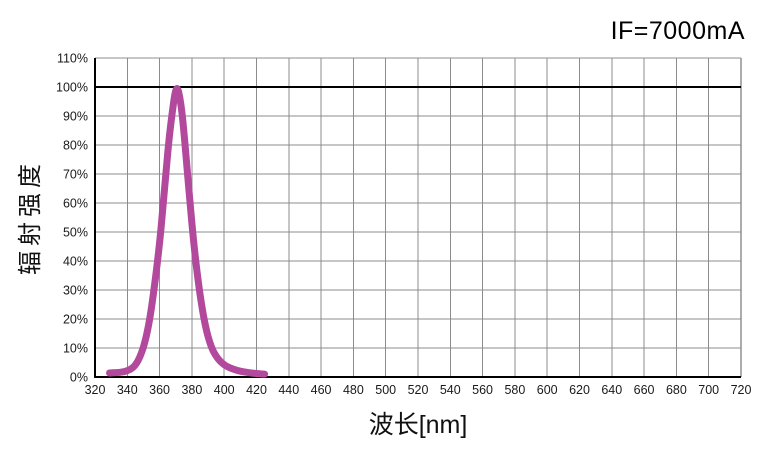 This screenshot has width=780, height=453. I want to click on y-tick-label: 20%, so click(75, 320).